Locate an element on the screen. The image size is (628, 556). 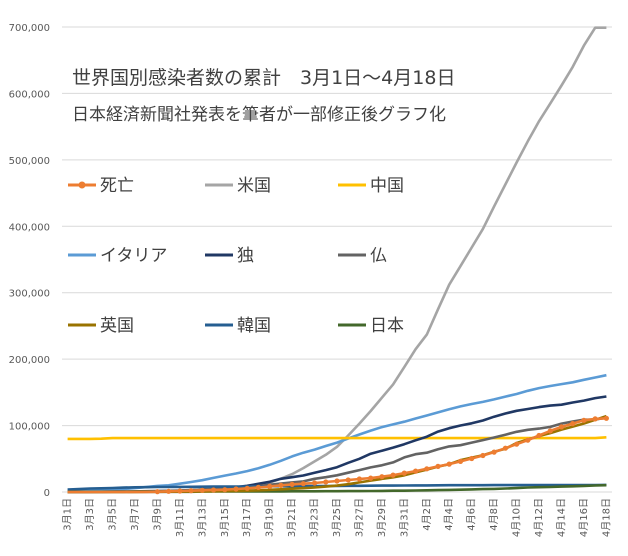
x-tick-label: 3月19日 is located at coordinates (270, 517).